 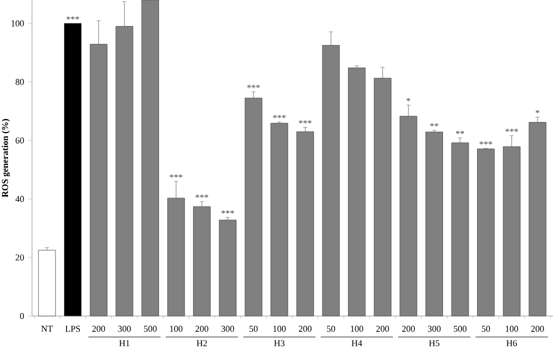 What do you see at coordinates (511, 343) in the screenshot?
I see `text: H6` at bounding box center [511, 343].